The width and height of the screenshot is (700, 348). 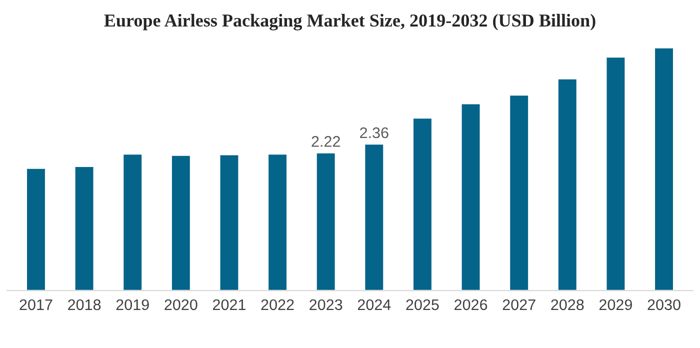 What do you see at coordinates (326, 141) in the screenshot?
I see `data-label: 2.22` at bounding box center [326, 141].